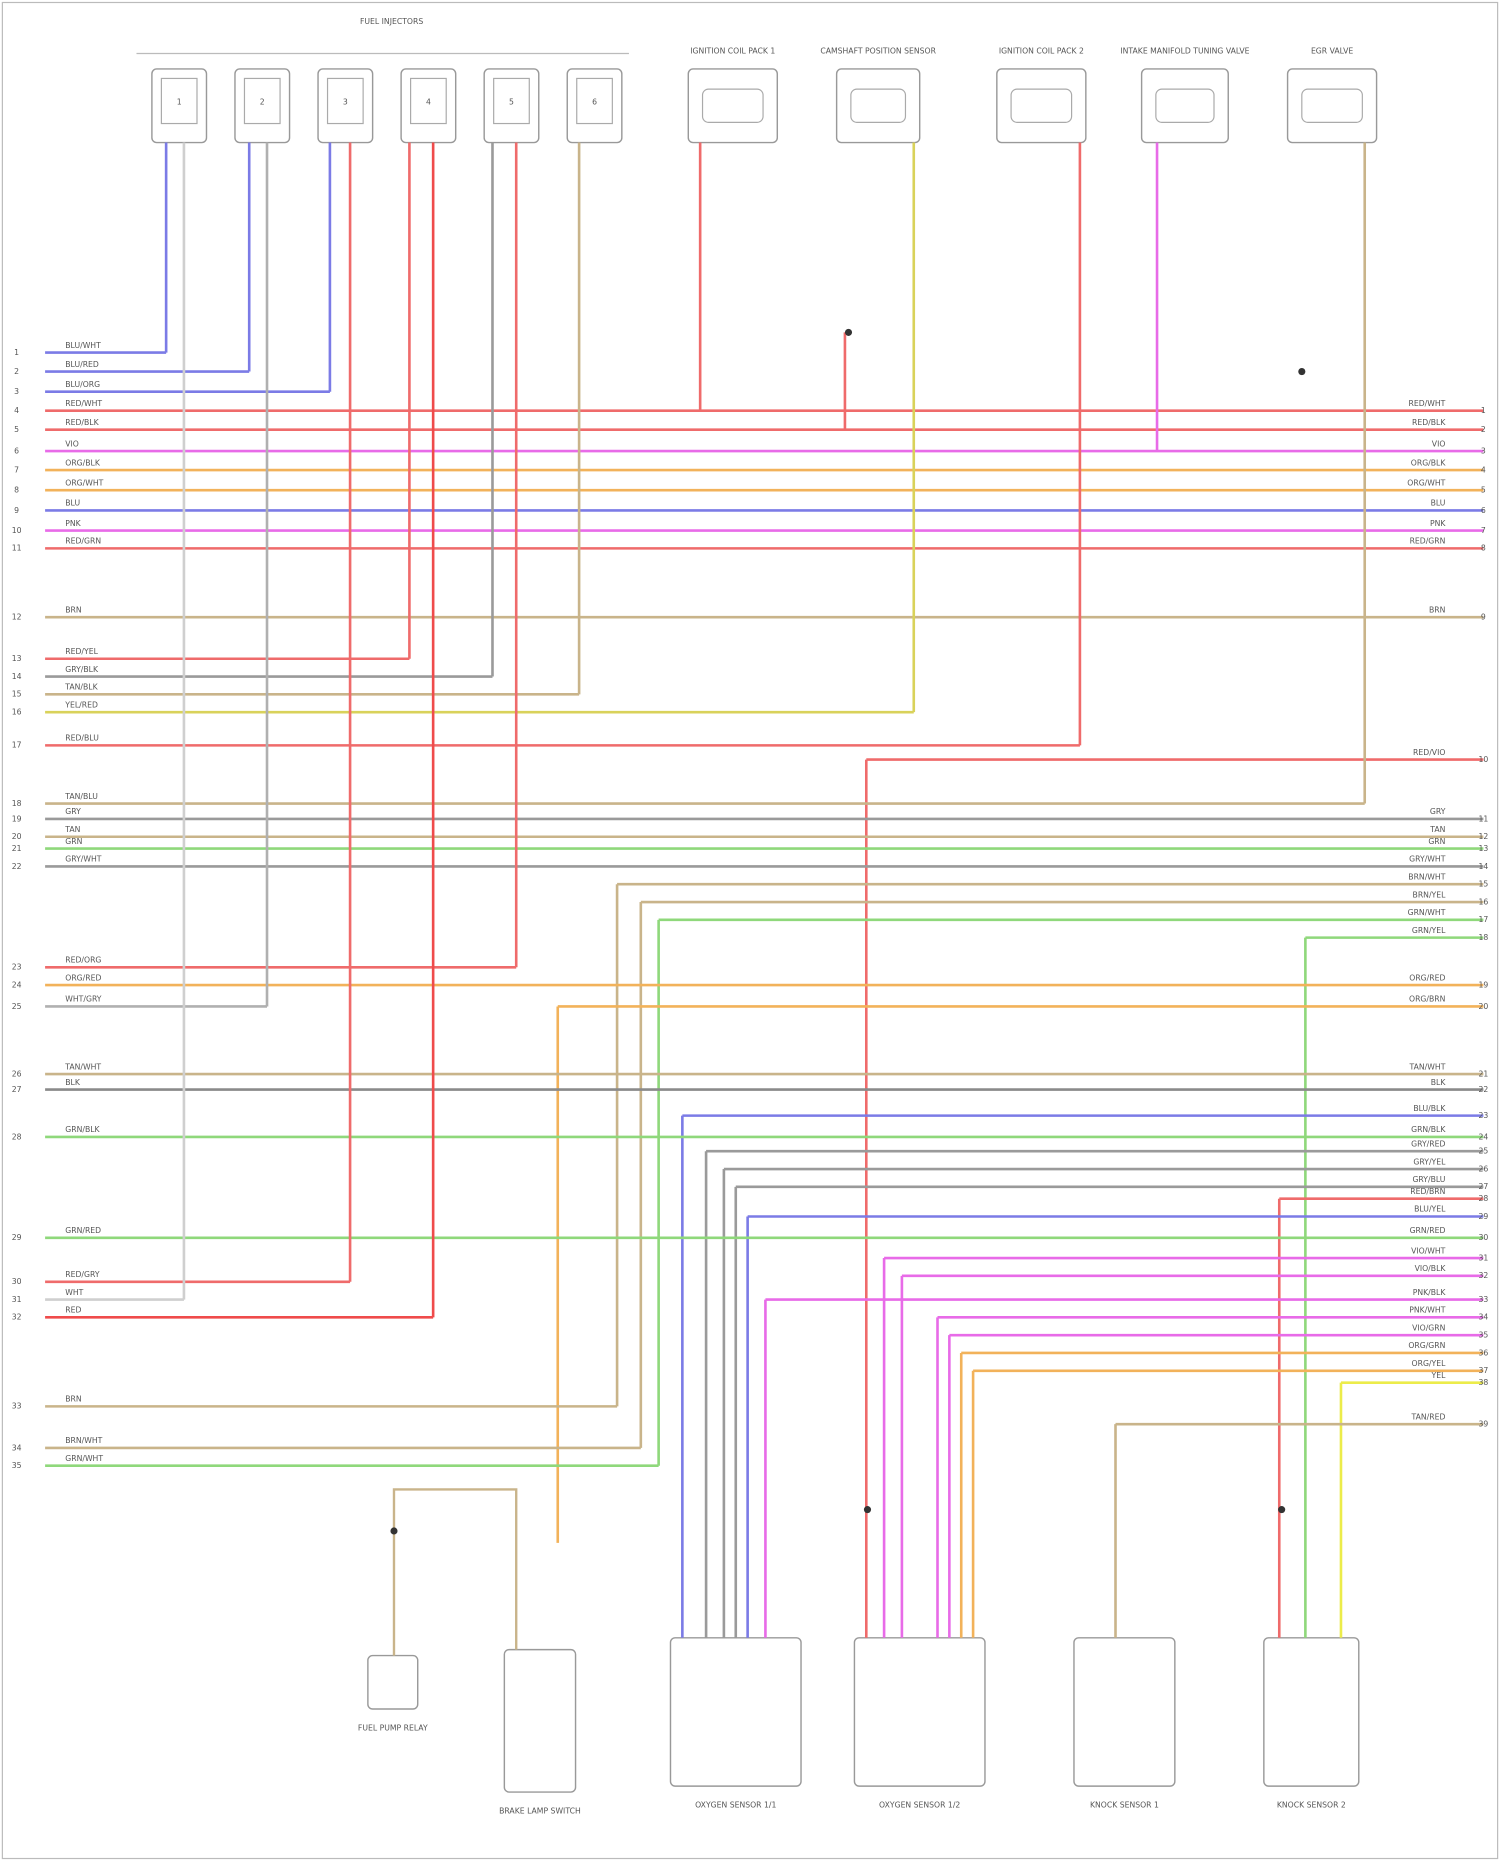 Image resolution: width=1500 pixels, height=1865 pixels. I want to click on left-pin: 33, so click(17, 1406).